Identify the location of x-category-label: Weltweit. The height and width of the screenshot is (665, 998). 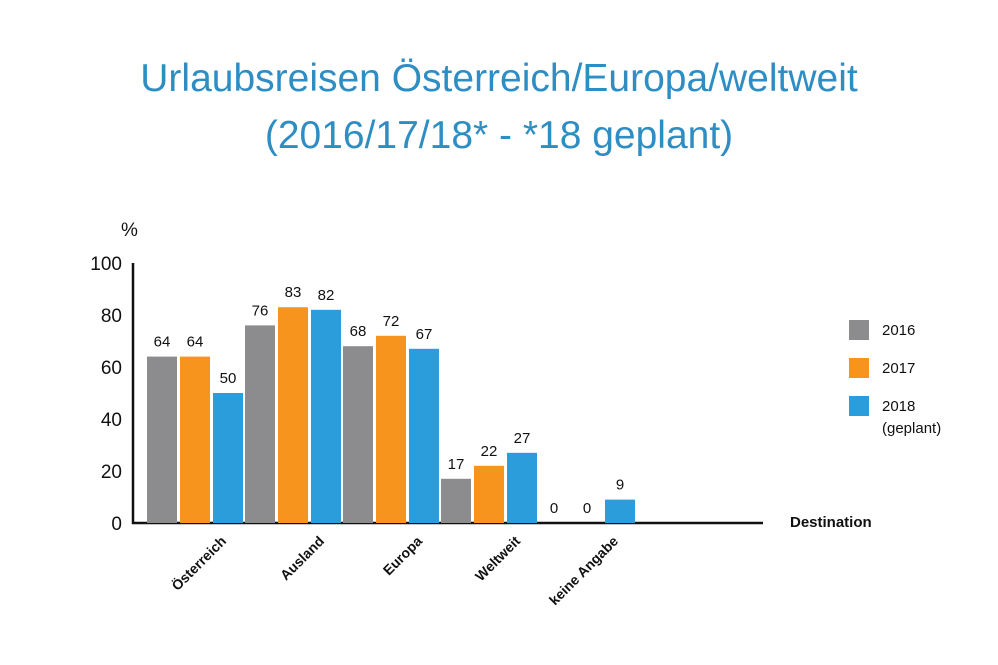
(498, 559).